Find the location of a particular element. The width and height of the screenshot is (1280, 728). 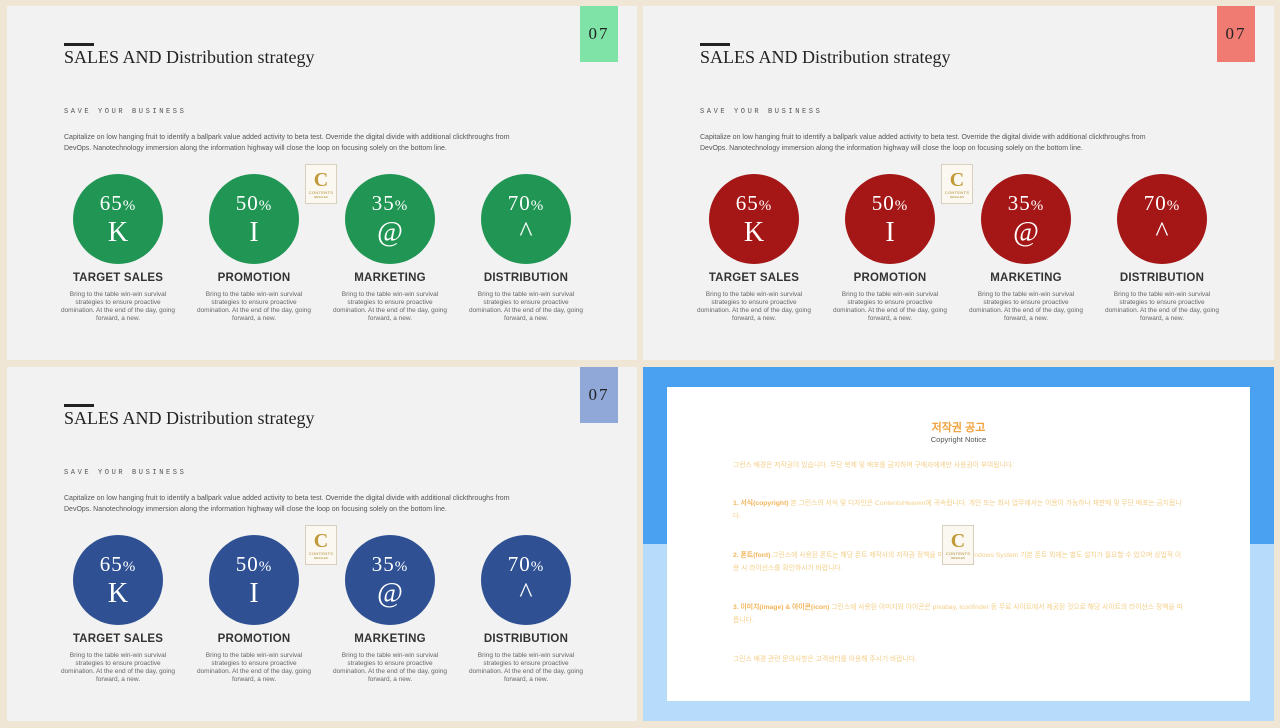

stat-circle: 70% ^ is located at coordinates (526, 219).